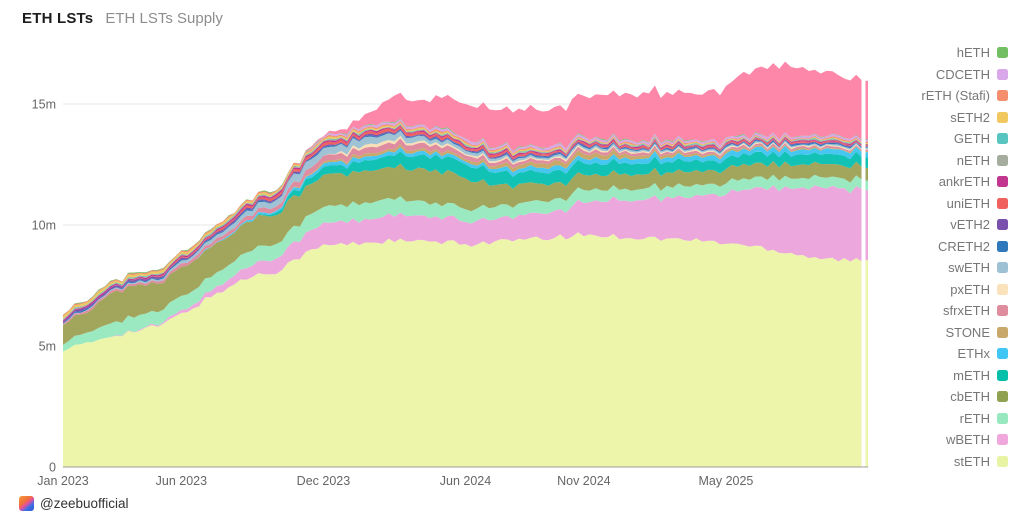 Image resolution: width=1015 pixels, height=521 pixels. I want to click on legend-label: STONE, so click(967, 332).